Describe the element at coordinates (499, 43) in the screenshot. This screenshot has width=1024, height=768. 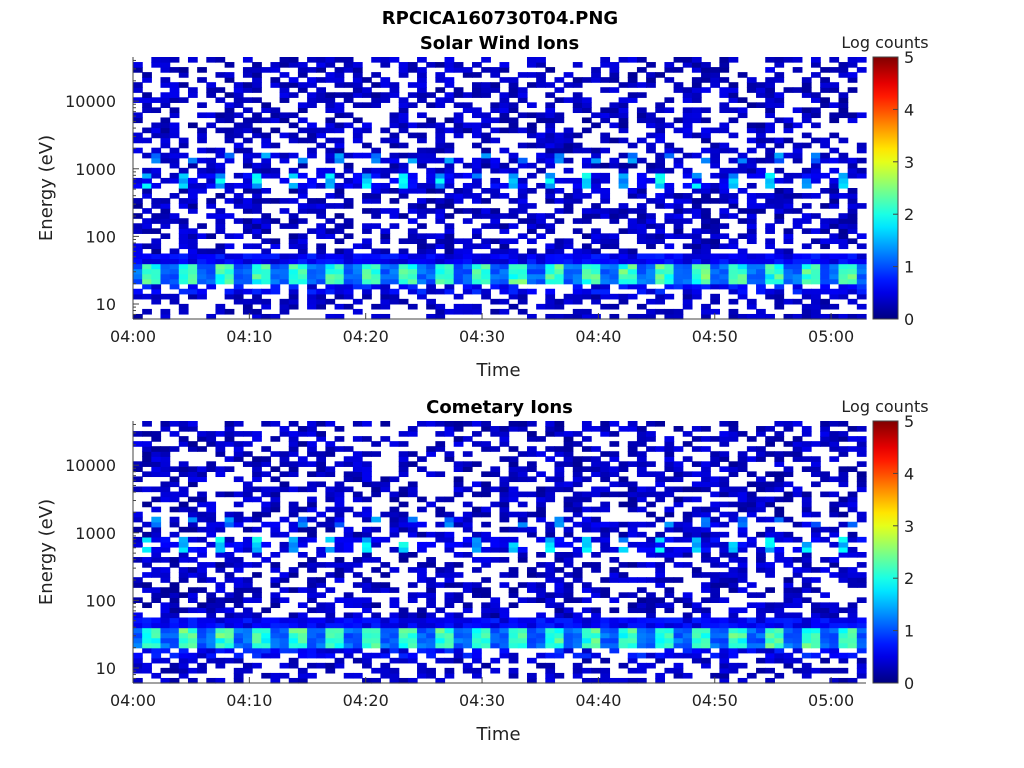
I see `panel-title: Solar Wind Ions` at that location.